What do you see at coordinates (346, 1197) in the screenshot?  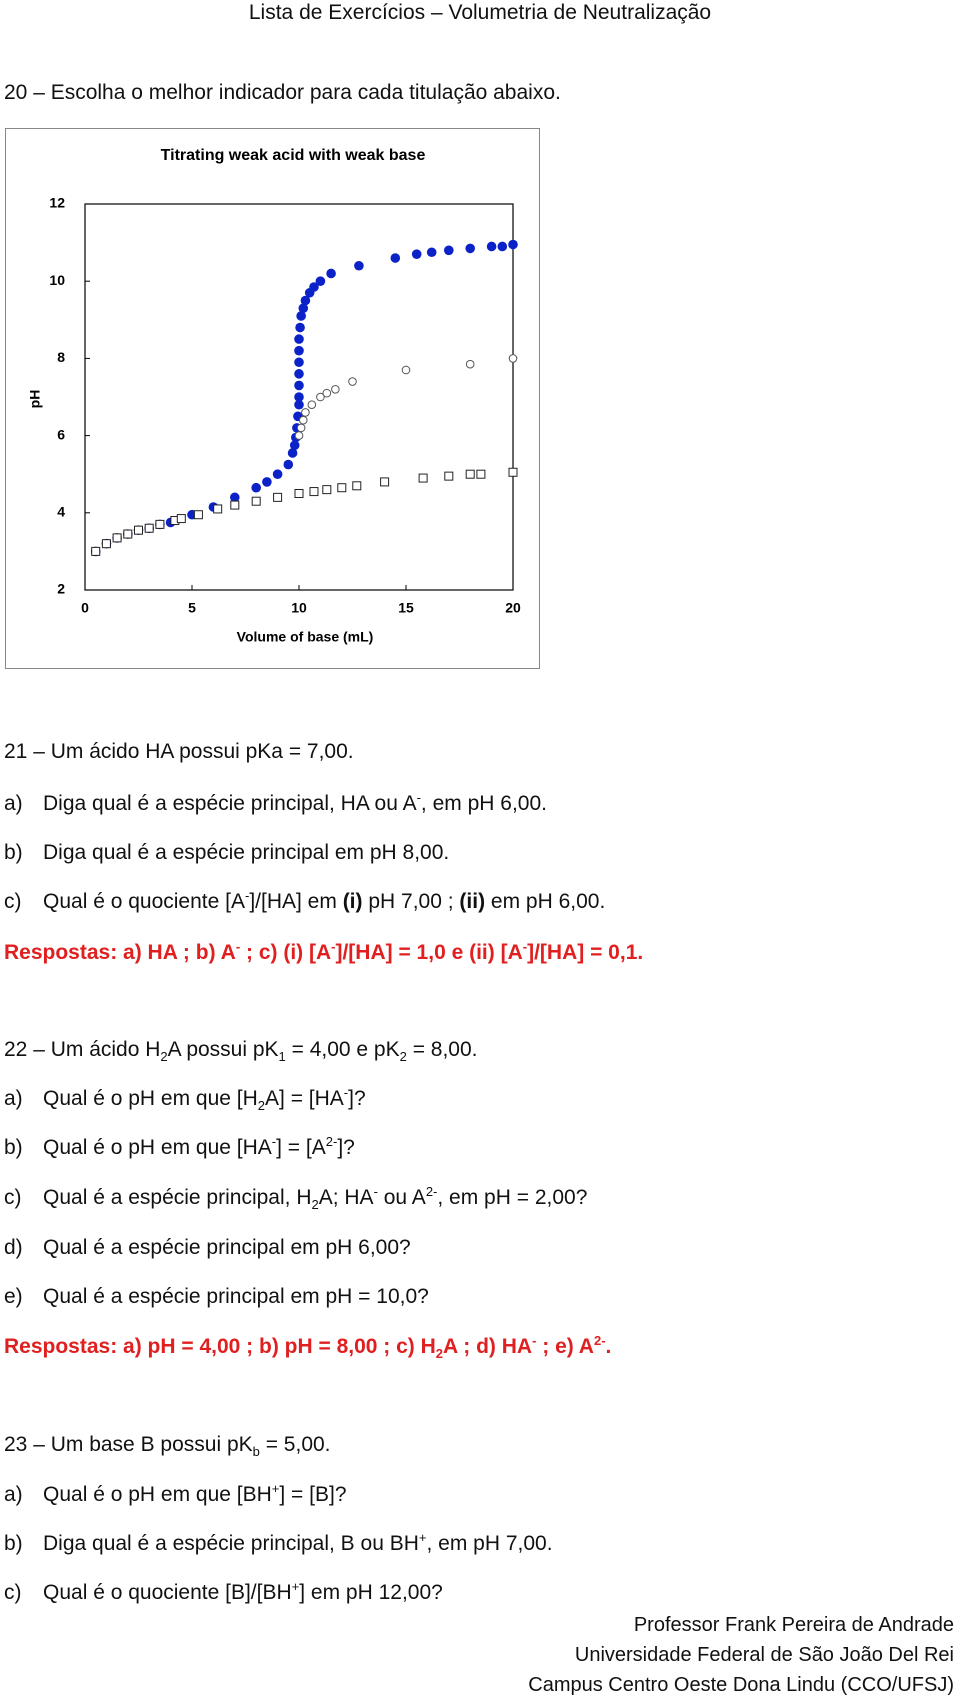 I see `text-run: A; HA` at bounding box center [346, 1197].